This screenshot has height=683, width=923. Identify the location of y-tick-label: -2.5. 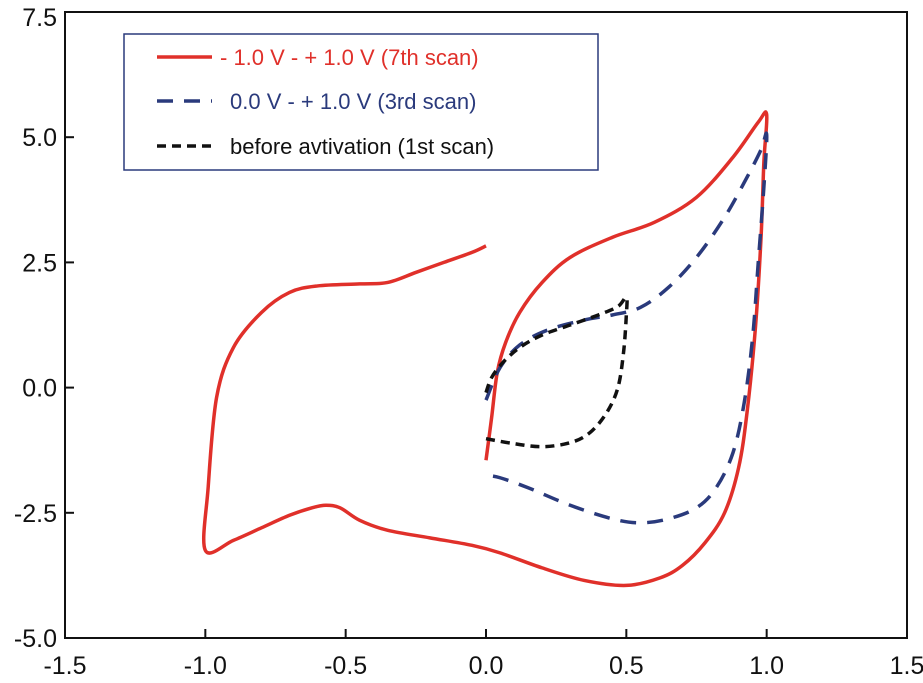
(35, 514).